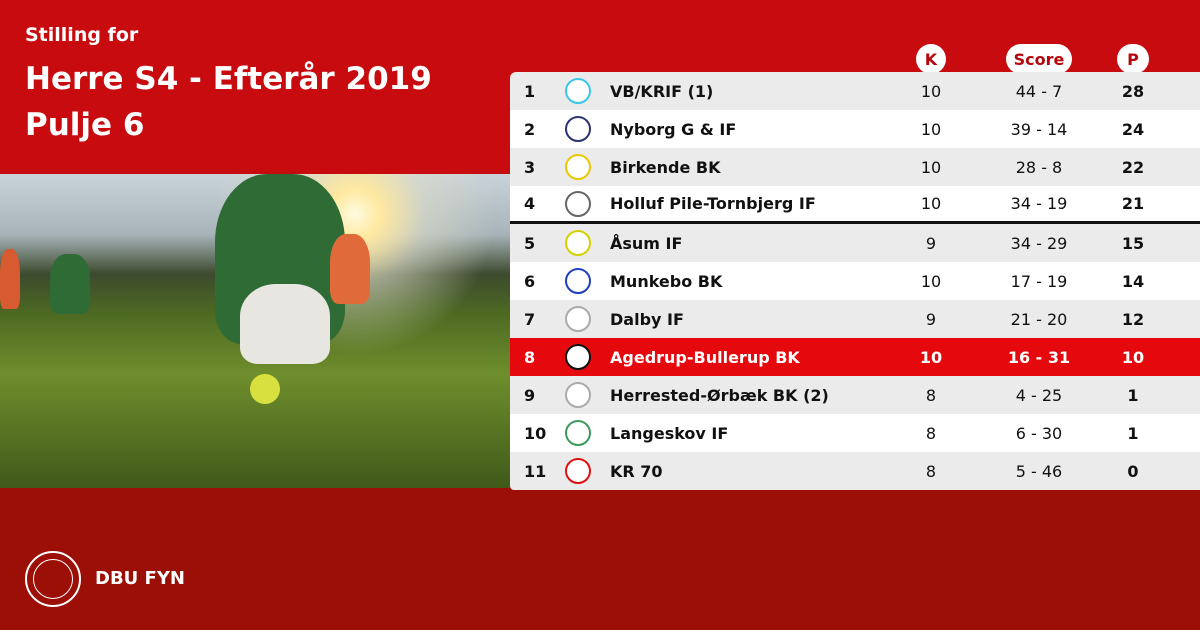 The image size is (1200, 630). I want to click on team-name: KR 70, so click(636, 471).